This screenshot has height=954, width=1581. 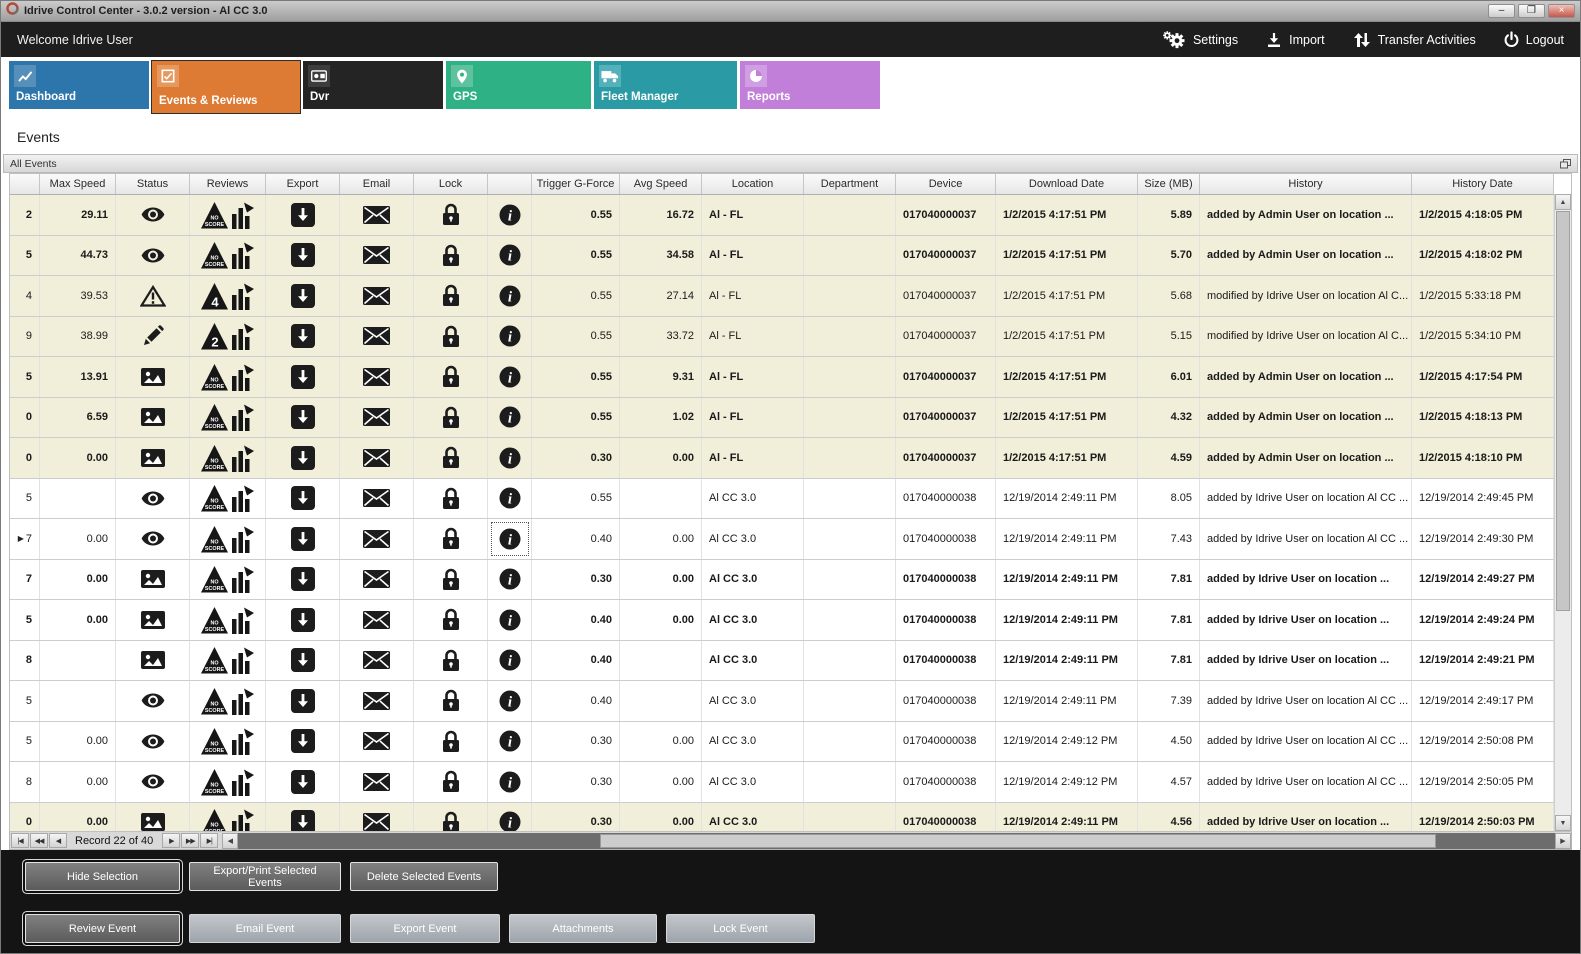 I want to click on cell-history-date: 1/2/2015 4:17:54 PM, so click(x=1483, y=377).